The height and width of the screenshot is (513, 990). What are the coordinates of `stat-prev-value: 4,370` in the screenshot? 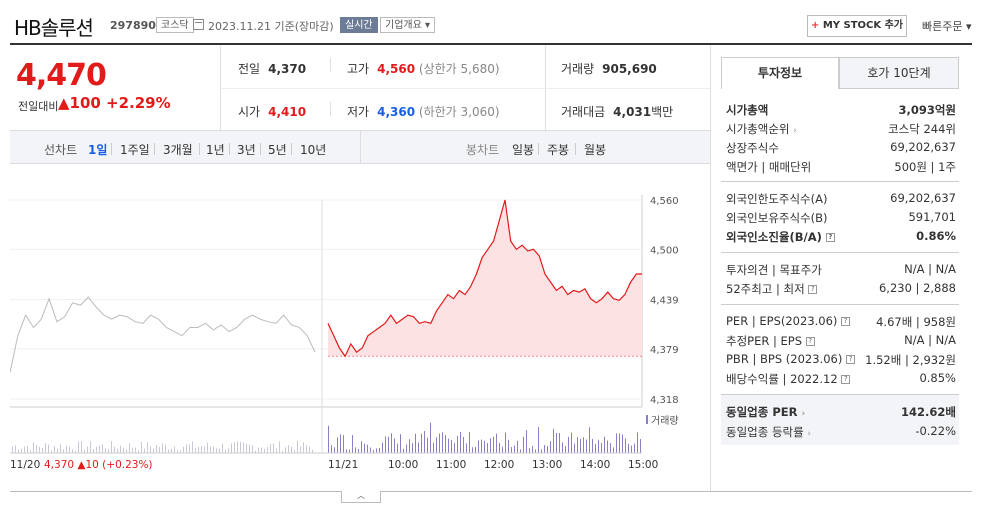 It's located at (287, 69).